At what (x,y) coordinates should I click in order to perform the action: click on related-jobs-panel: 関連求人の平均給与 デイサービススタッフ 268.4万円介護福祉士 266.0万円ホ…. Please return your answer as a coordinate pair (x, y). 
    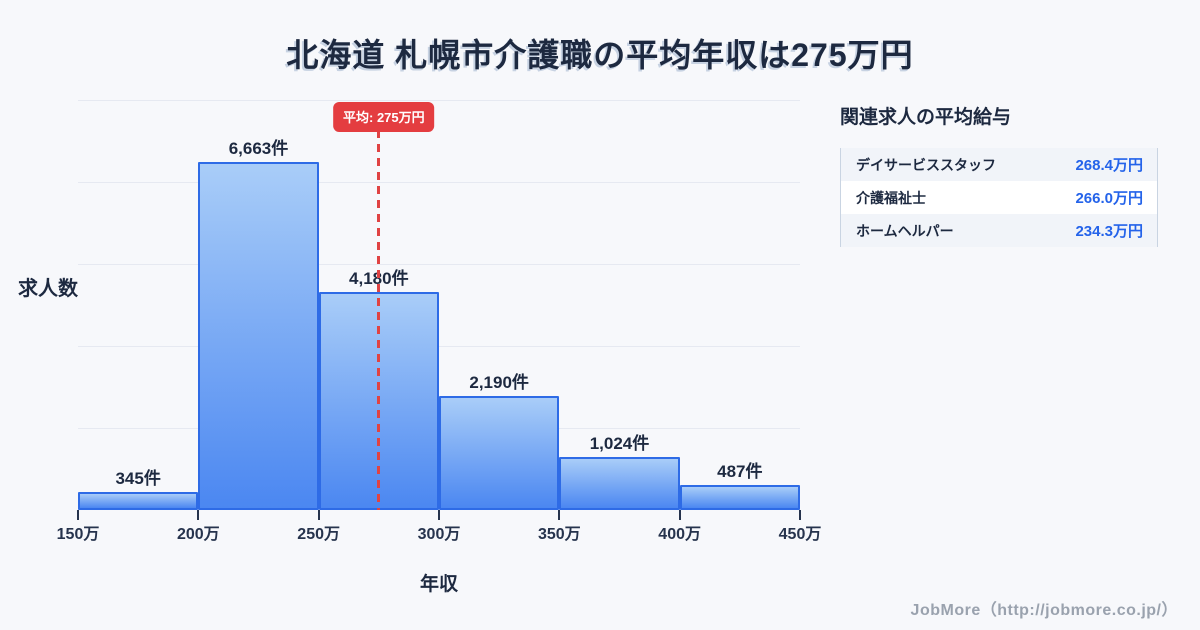
    Looking at the image, I should click on (999, 174).